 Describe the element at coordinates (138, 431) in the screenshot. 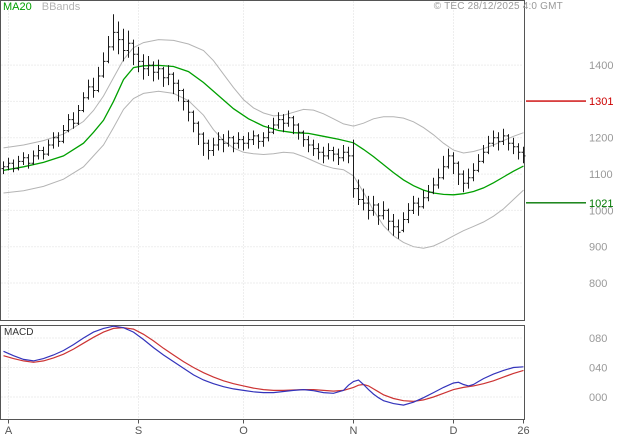

I see `month-label: S` at that location.